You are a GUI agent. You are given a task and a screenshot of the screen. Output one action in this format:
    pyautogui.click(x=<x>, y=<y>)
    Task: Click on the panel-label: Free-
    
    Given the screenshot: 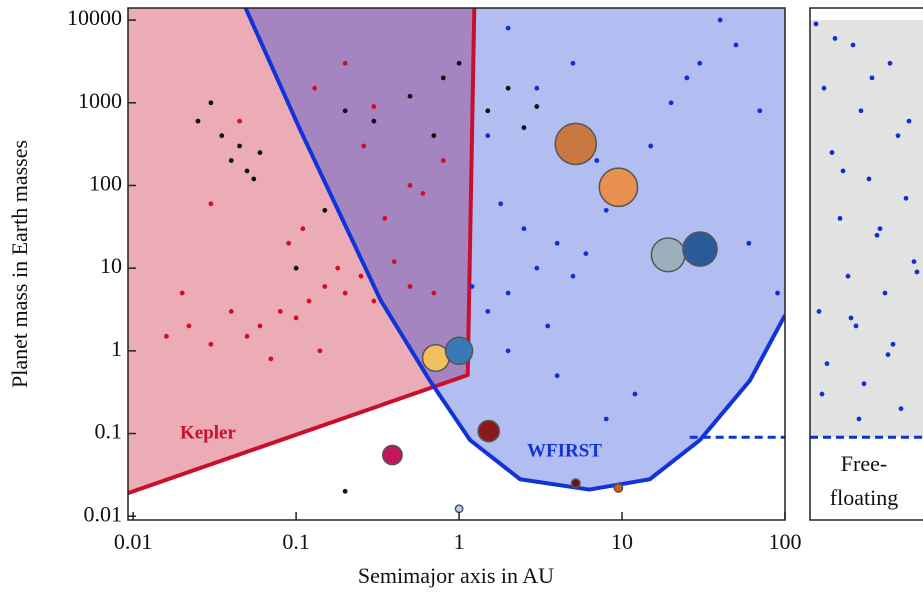 What is the action you would take?
    pyautogui.click(x=864, y=463)
    